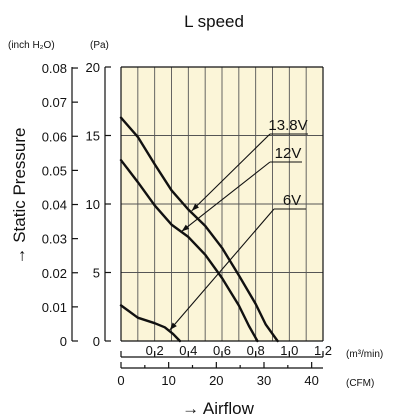  What do you see at coordinates (364, 354) in the screenshot?
I see `x-unit-primary: (m³/min)` at bounding box center [364, 354].